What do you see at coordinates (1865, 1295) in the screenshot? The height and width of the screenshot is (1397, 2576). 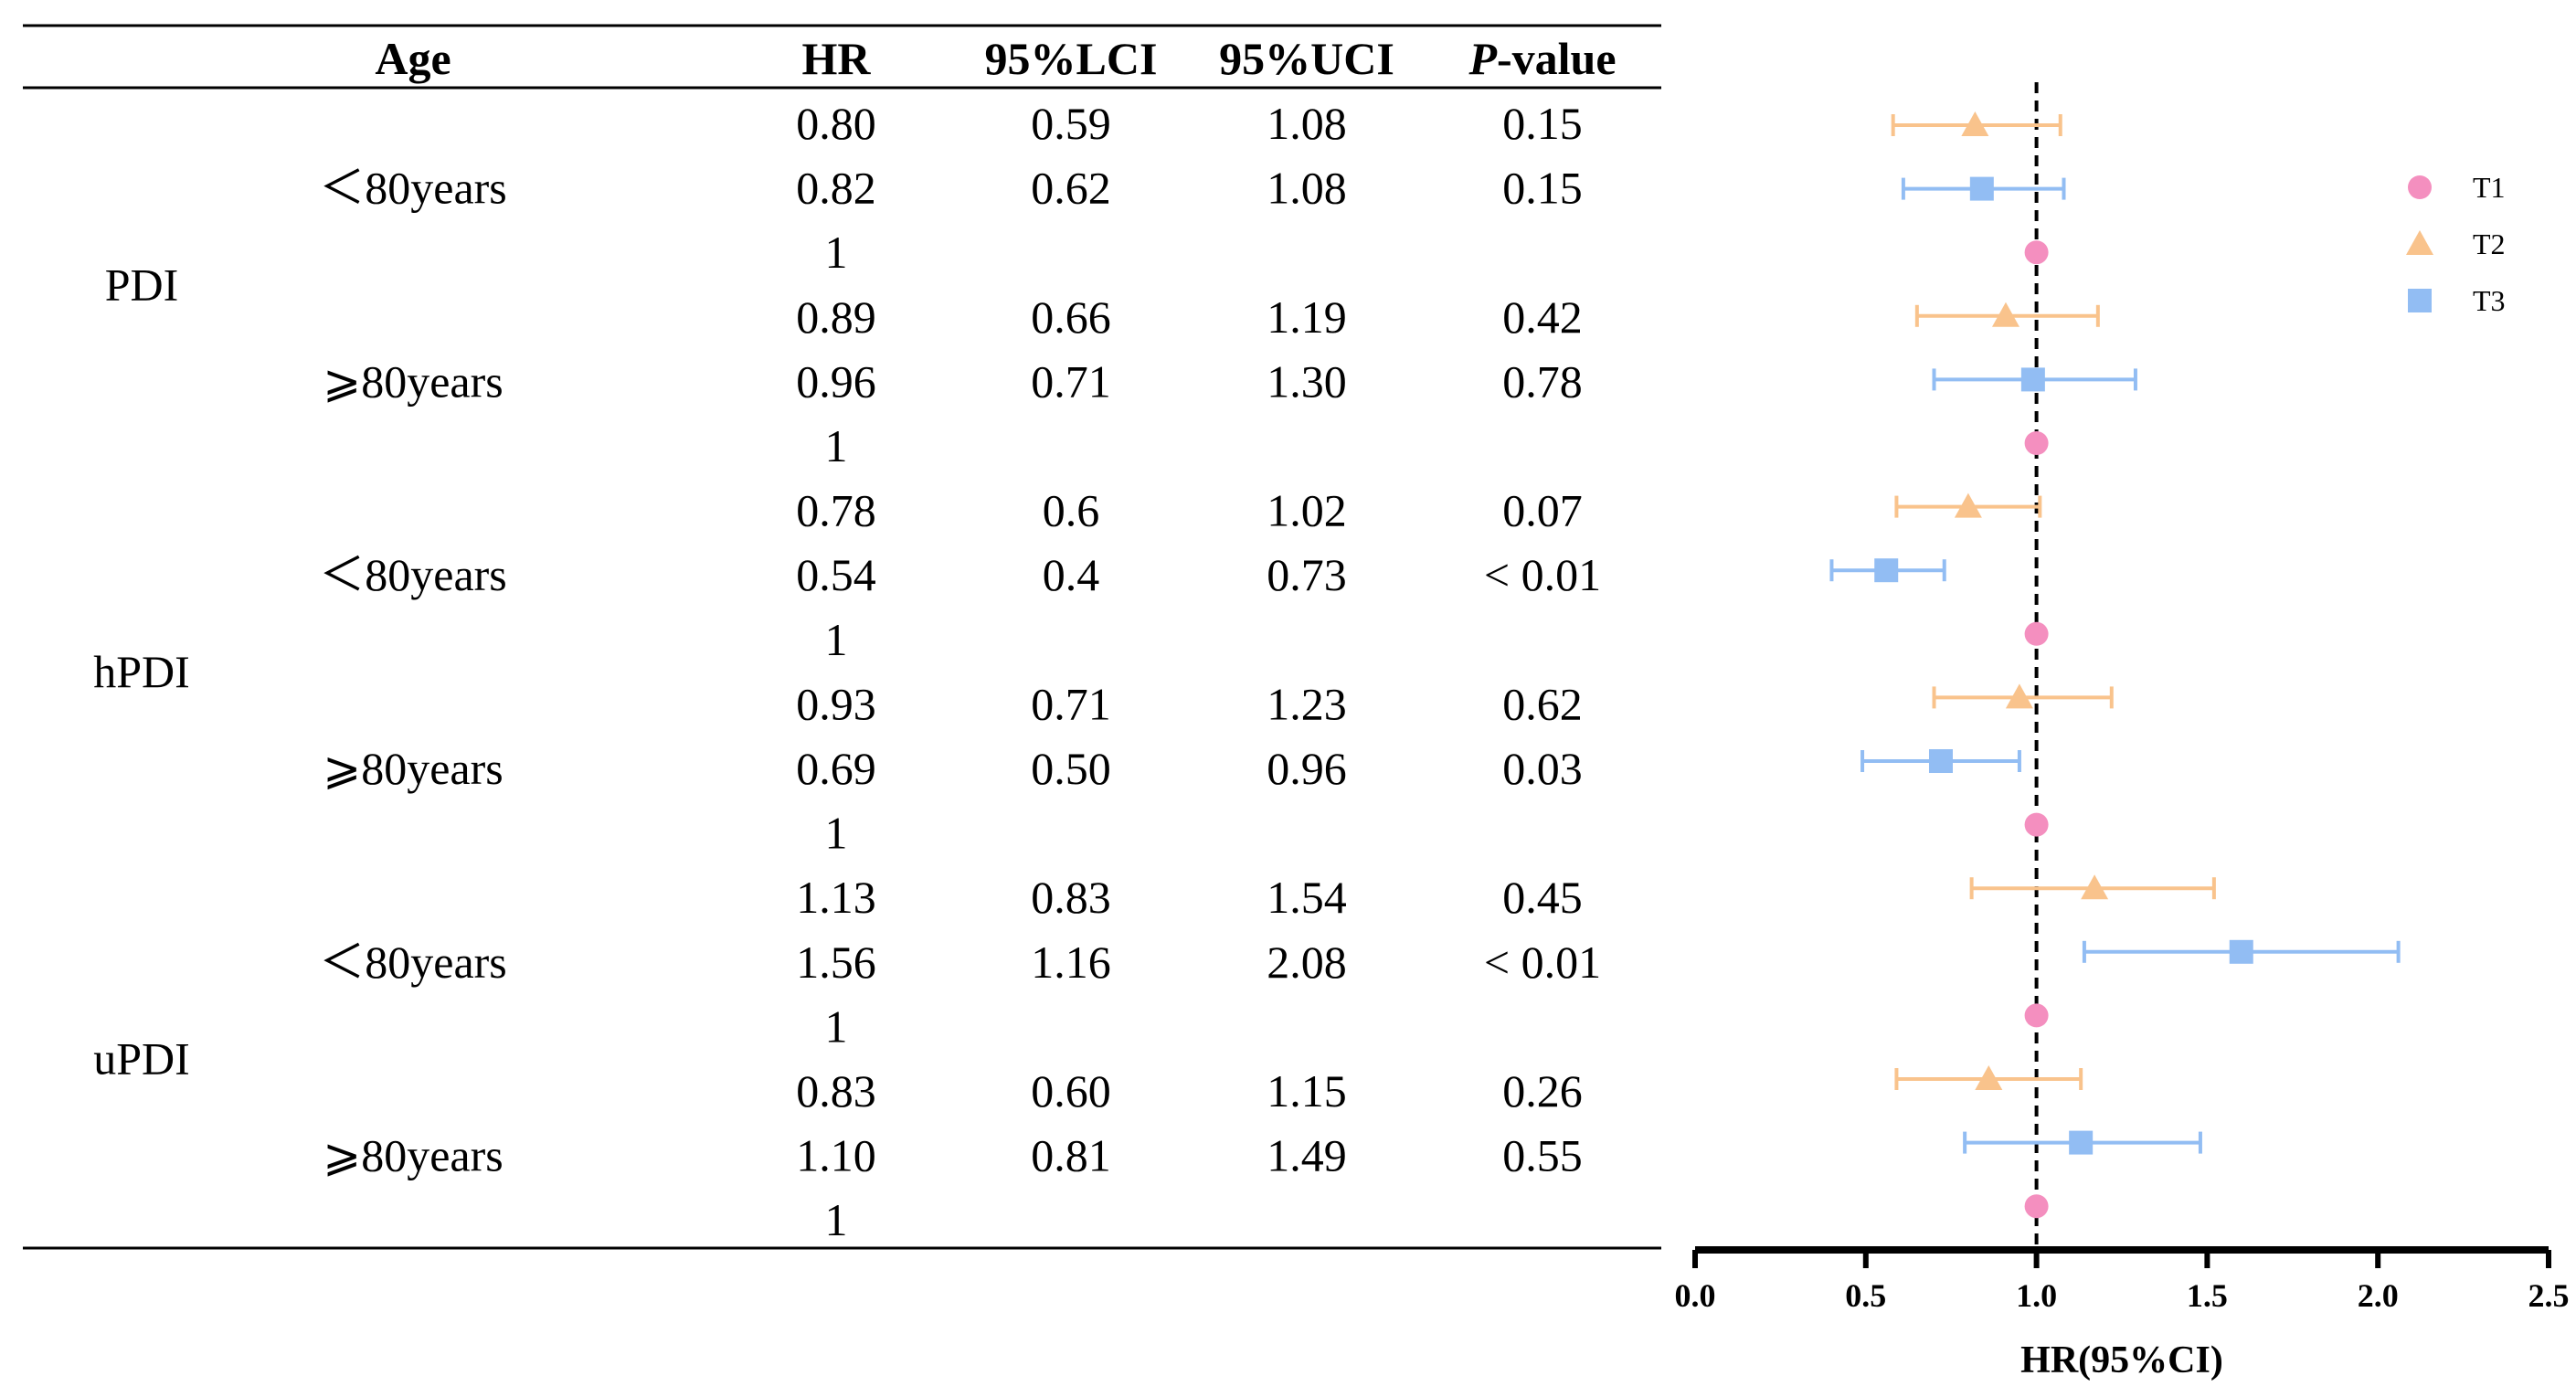 I see `x-tick-label: 0.5` at bounding box center [1865, 1295].